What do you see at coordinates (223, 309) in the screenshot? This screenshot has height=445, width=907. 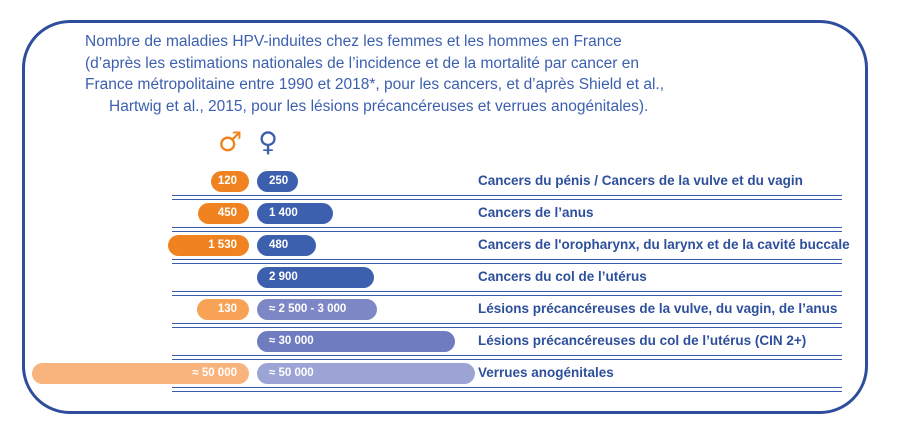 I see `male-pill: 130` at bounding box center [223, 309].